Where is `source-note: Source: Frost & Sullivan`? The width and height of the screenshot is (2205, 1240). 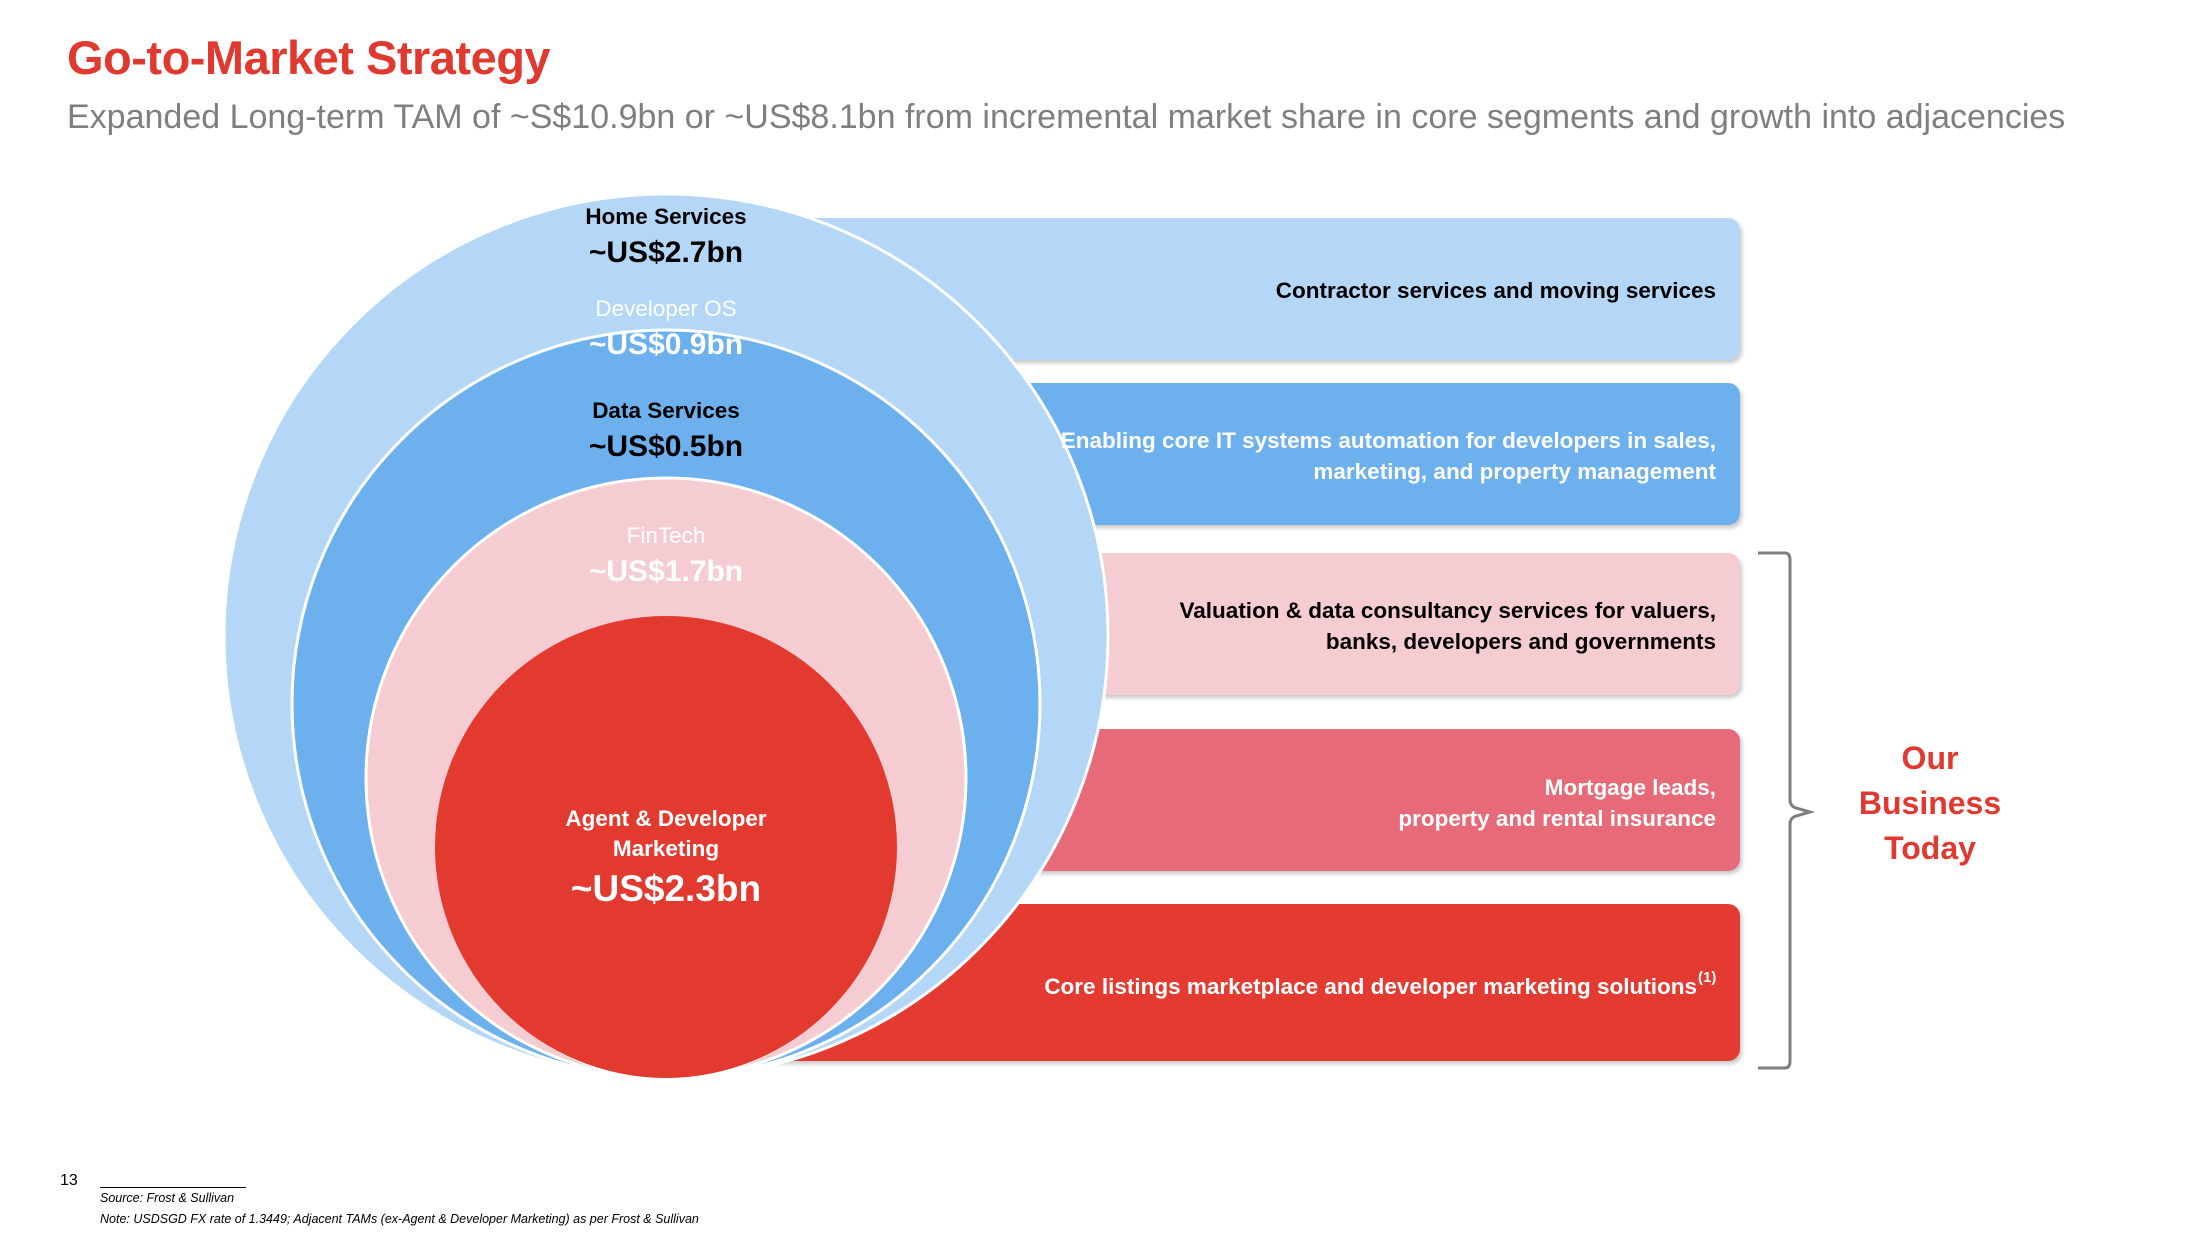
source-note: Source: Frost & Sullivan is located at coordinates (167, 1198).